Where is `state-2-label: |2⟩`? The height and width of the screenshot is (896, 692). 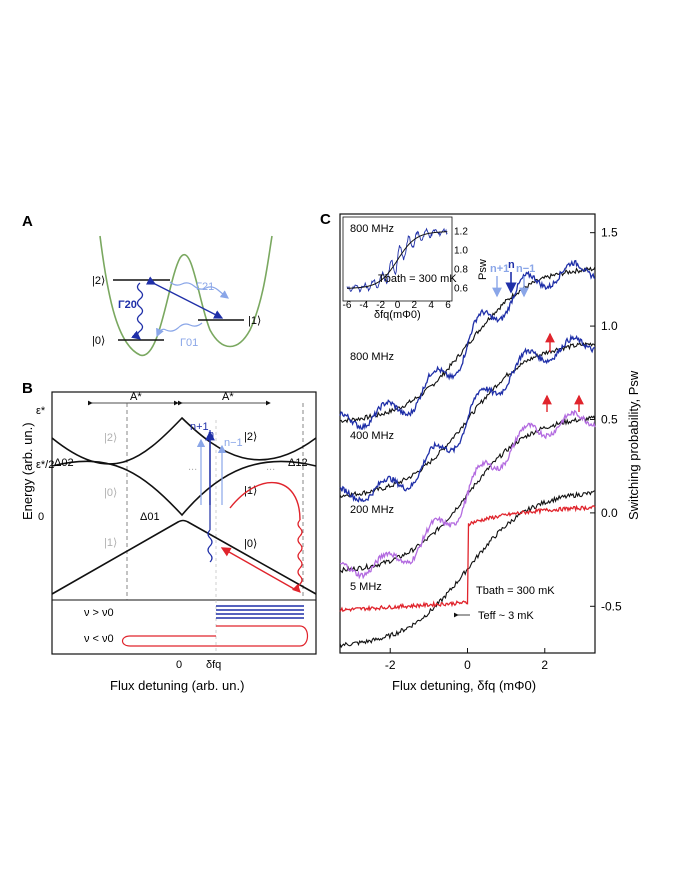 state-2-label: |2⟩ is located at coordinates (98, 281).